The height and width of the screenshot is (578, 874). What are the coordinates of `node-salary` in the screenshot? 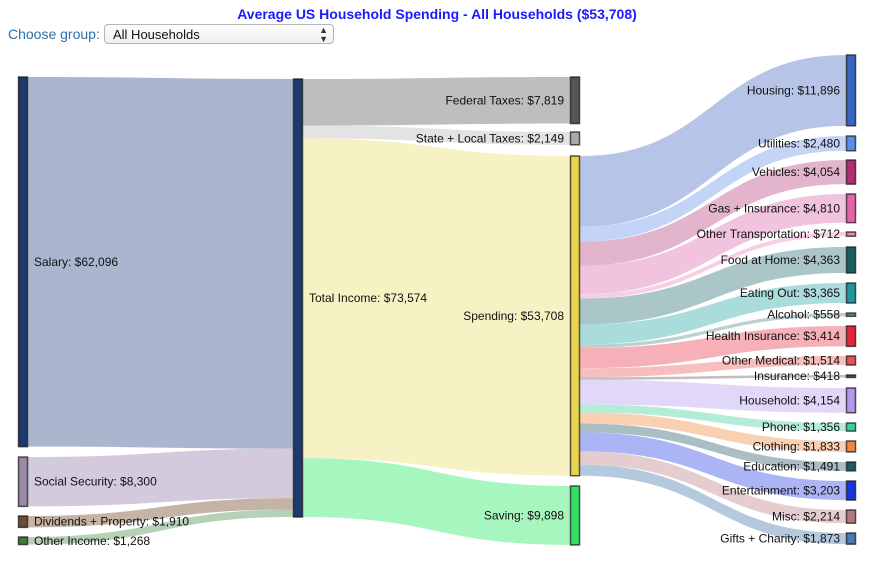 It's located at (23, 262).